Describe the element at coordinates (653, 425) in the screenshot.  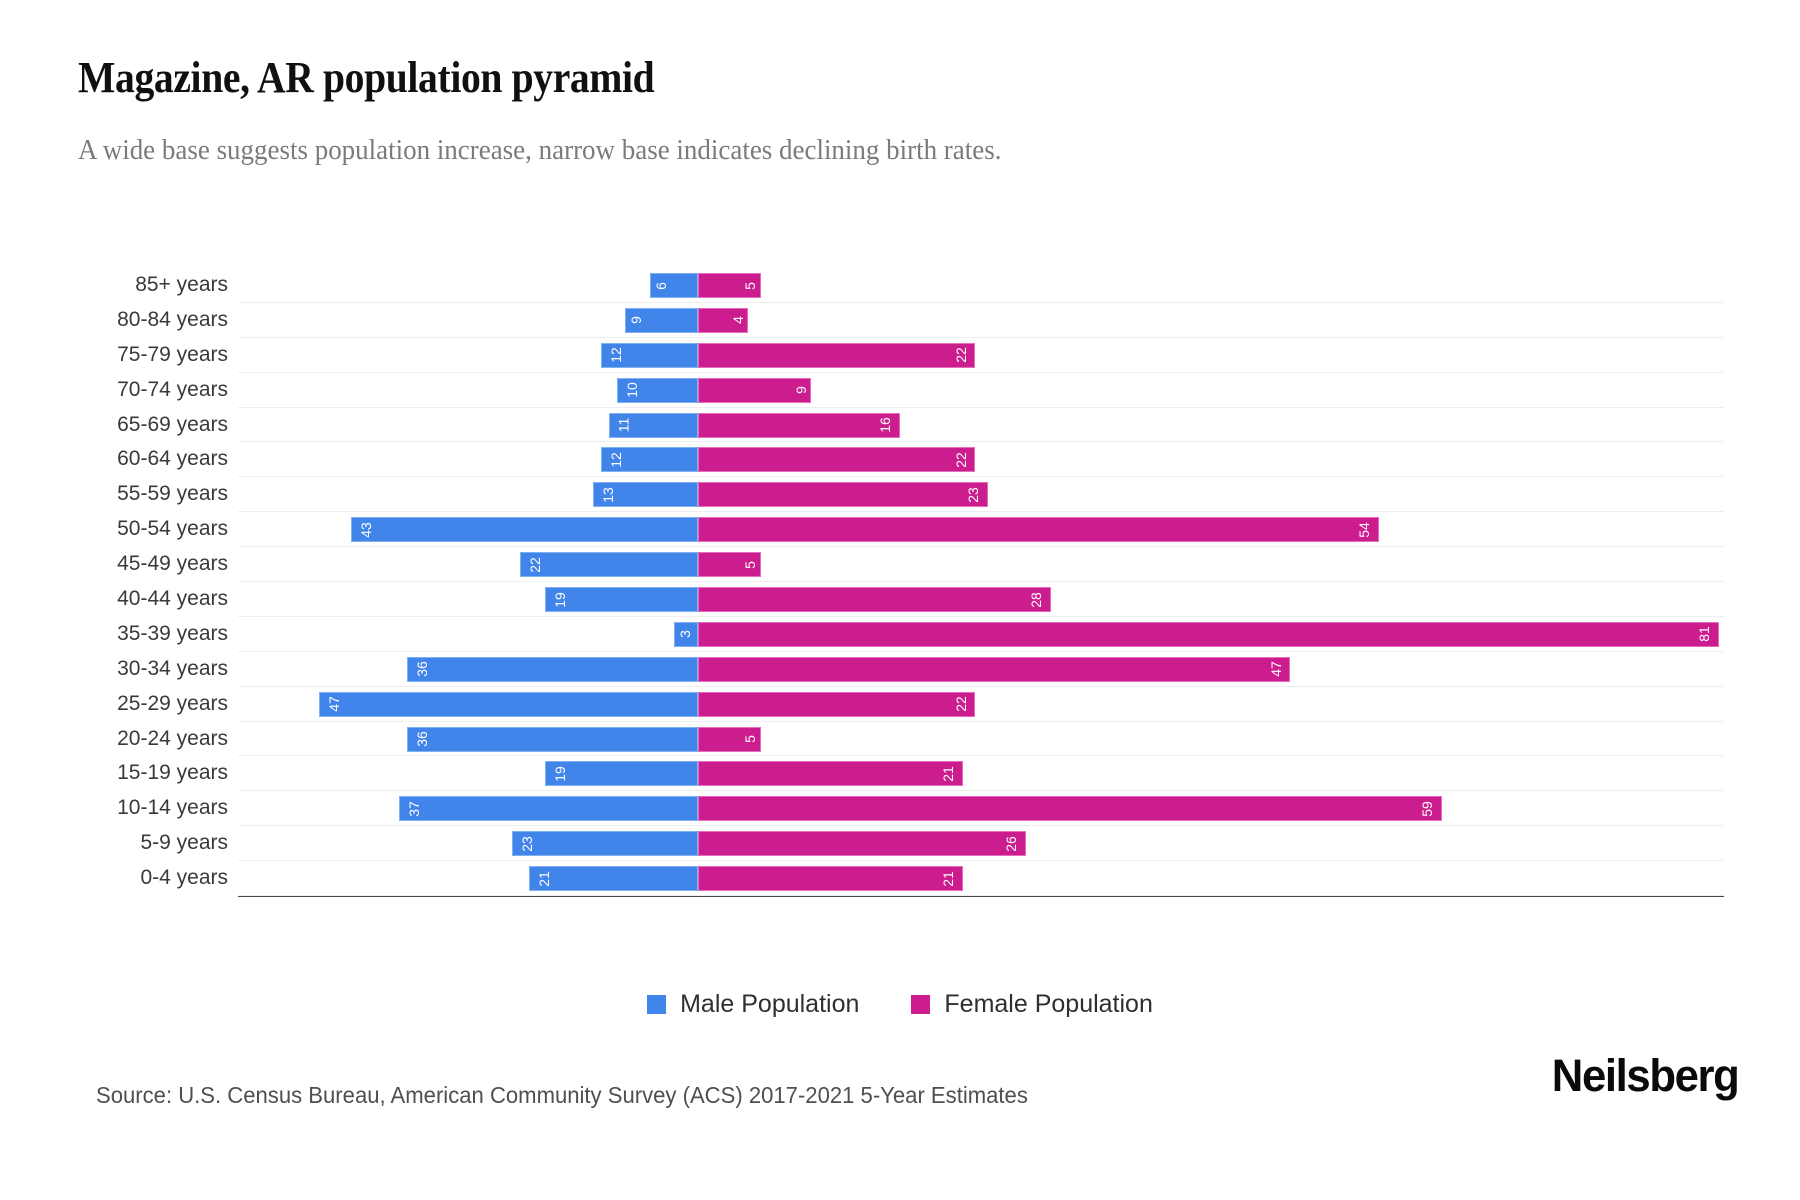
I see `male-bar: 11` at that location.